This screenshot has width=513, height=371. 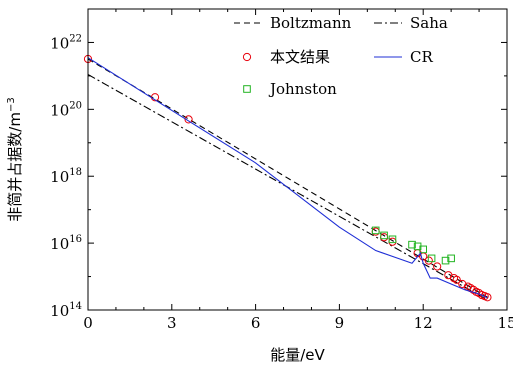 I want to click on legend-item: 本文结果, so click(x=286, y=57).